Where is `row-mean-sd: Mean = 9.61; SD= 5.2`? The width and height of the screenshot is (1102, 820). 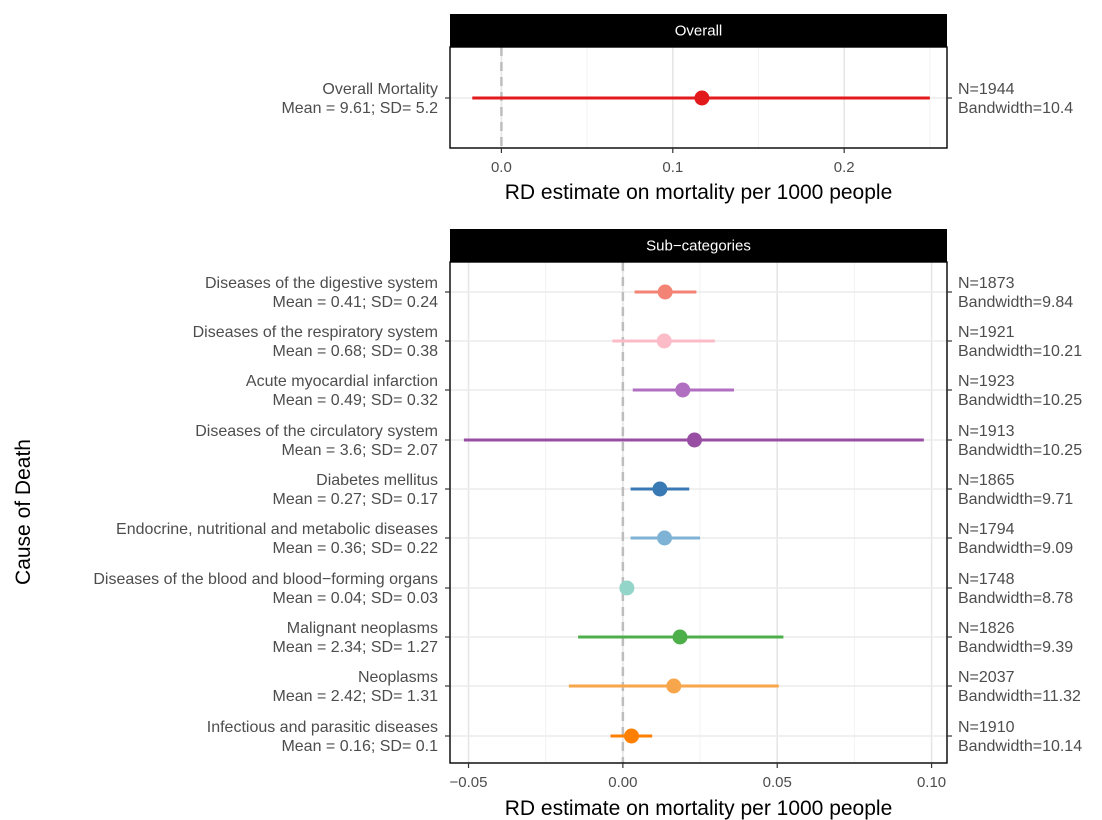
row-mean-sd: Mean = 9.61; SD= 5.2 is located at coordinates (359, 108).